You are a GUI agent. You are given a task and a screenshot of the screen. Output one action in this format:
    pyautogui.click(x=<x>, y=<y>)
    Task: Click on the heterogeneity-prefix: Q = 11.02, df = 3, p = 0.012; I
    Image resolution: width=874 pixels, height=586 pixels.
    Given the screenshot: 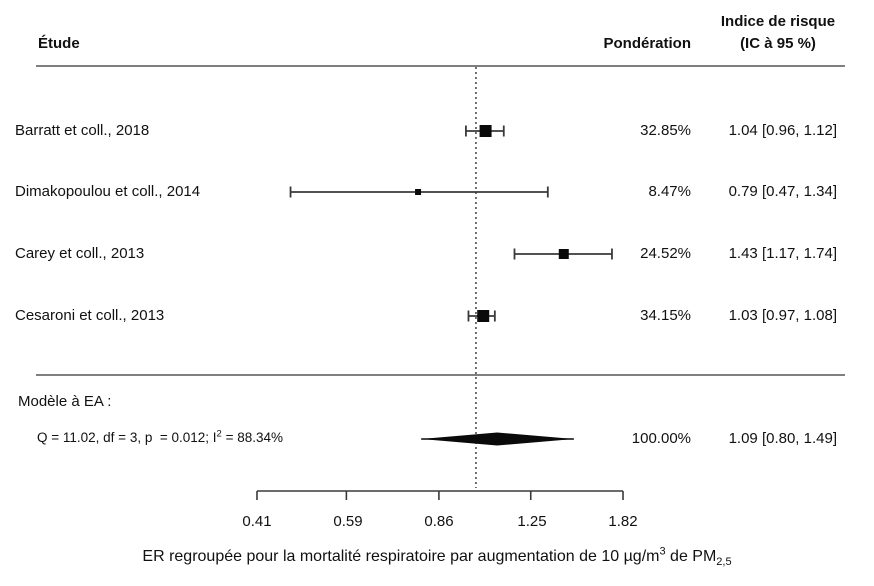 What is the action you would take?
    pyautogui.click(x=127, y=437)
    